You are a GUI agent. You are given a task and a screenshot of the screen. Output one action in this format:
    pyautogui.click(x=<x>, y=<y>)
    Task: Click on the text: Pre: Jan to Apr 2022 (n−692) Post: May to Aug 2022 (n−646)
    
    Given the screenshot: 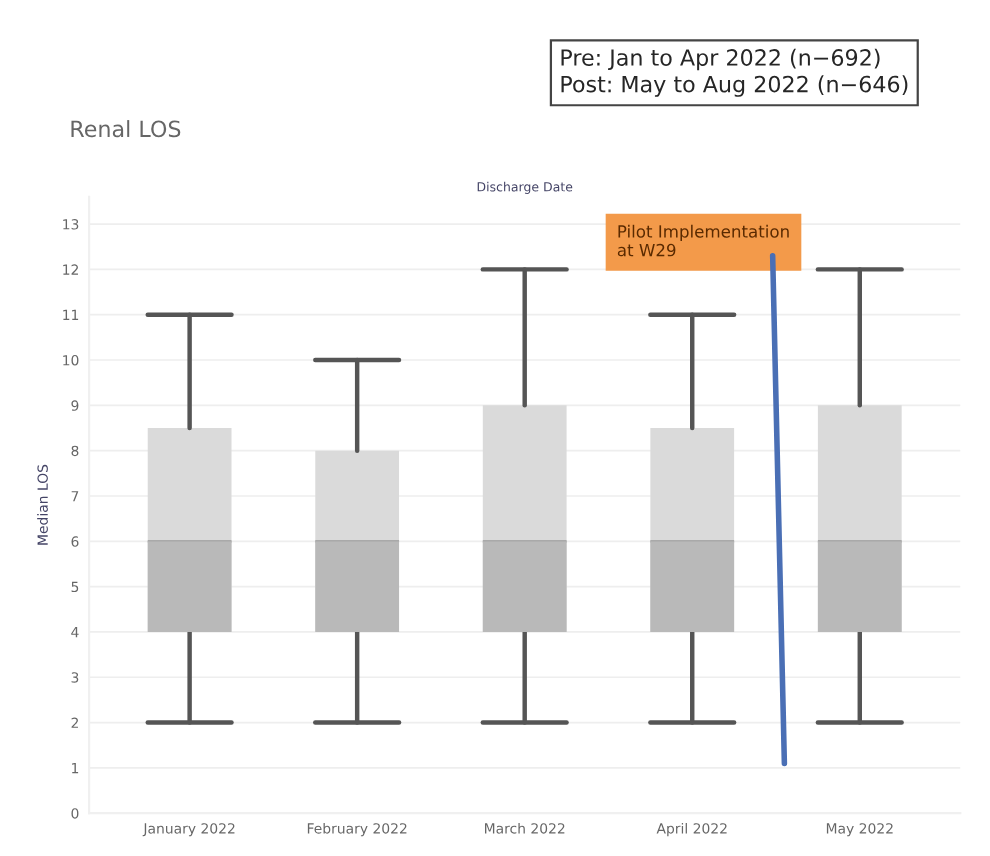 What is the action you would take?
    pyautogui.click(x=734, y=72)
    